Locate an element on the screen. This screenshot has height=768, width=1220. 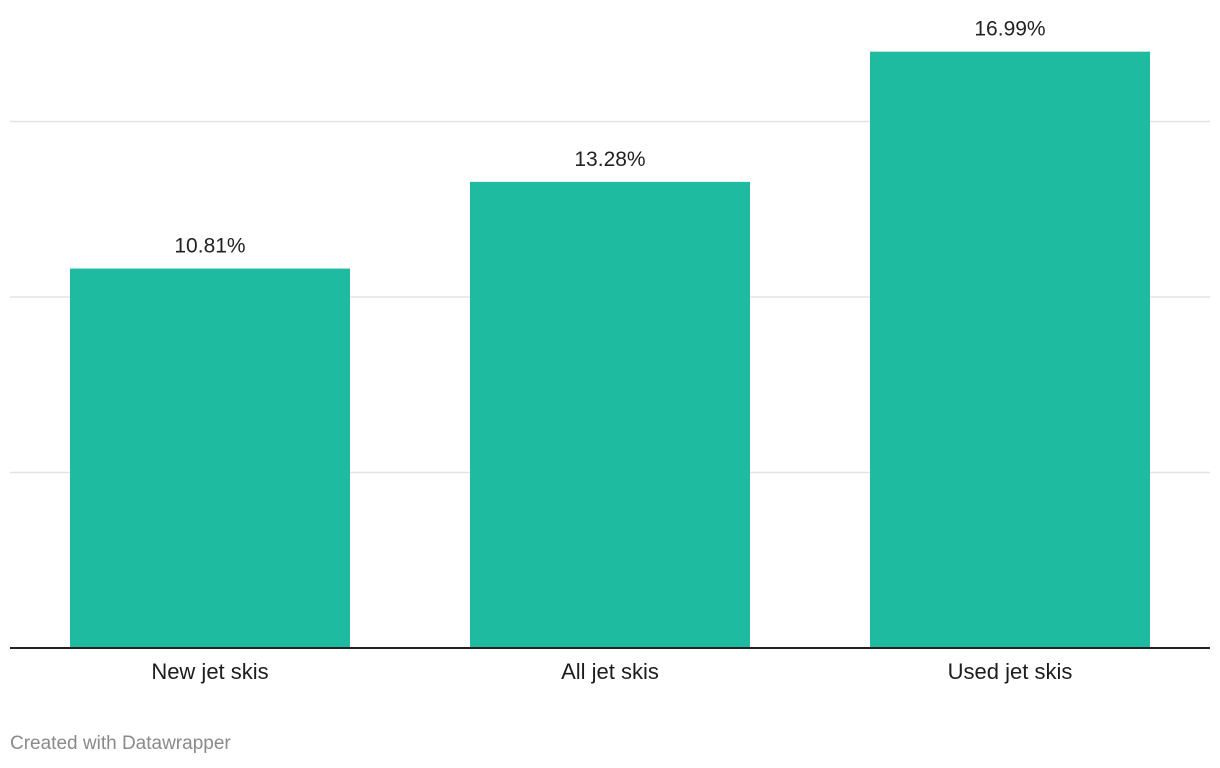
credit-text: Created with Datawrapper is located at coordinates (120, 743).